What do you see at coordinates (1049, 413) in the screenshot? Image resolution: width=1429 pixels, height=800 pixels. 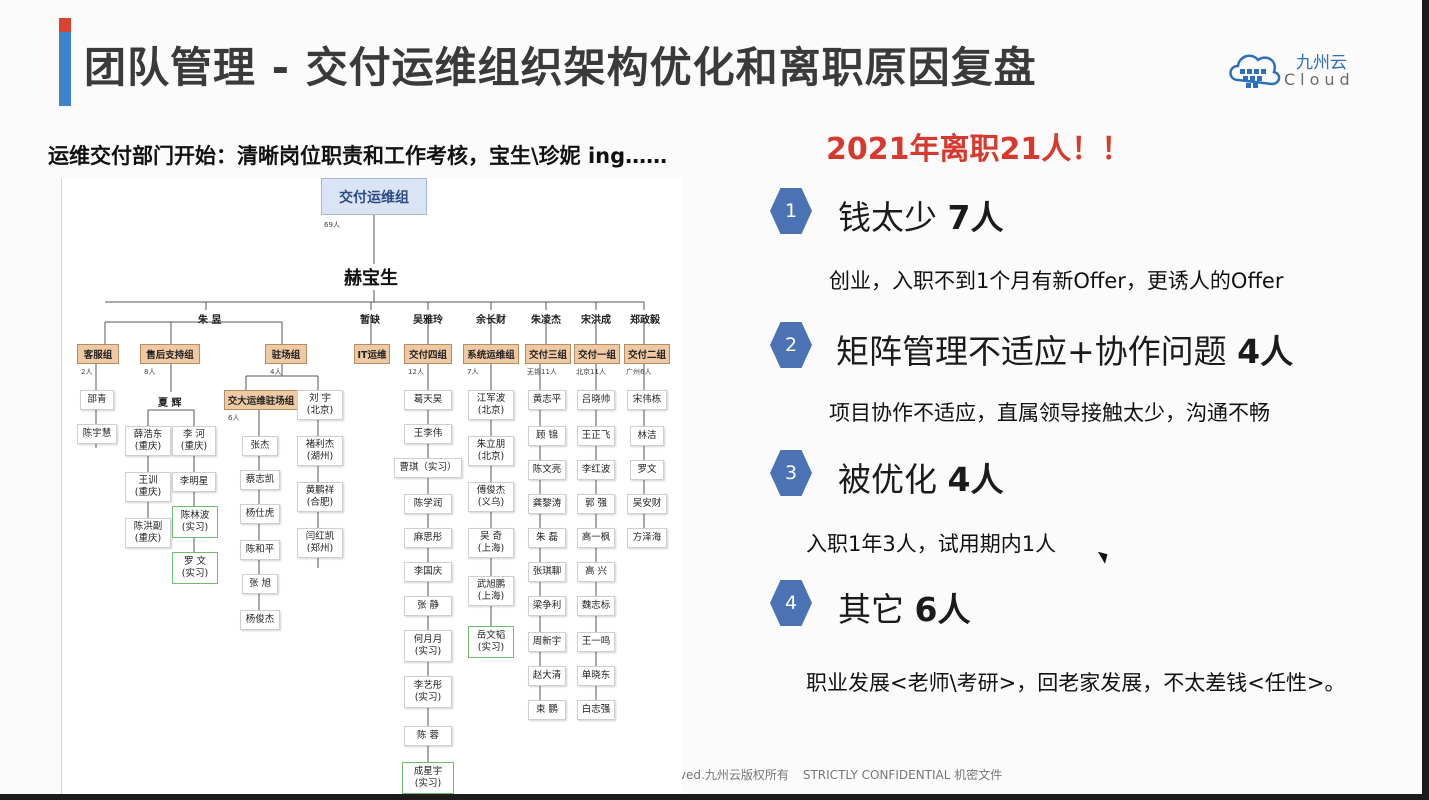 I see `reason-2-detail: 项目协作不适应，直属领导接触太少，沟通不畅` at bounding box center [1049, 413].